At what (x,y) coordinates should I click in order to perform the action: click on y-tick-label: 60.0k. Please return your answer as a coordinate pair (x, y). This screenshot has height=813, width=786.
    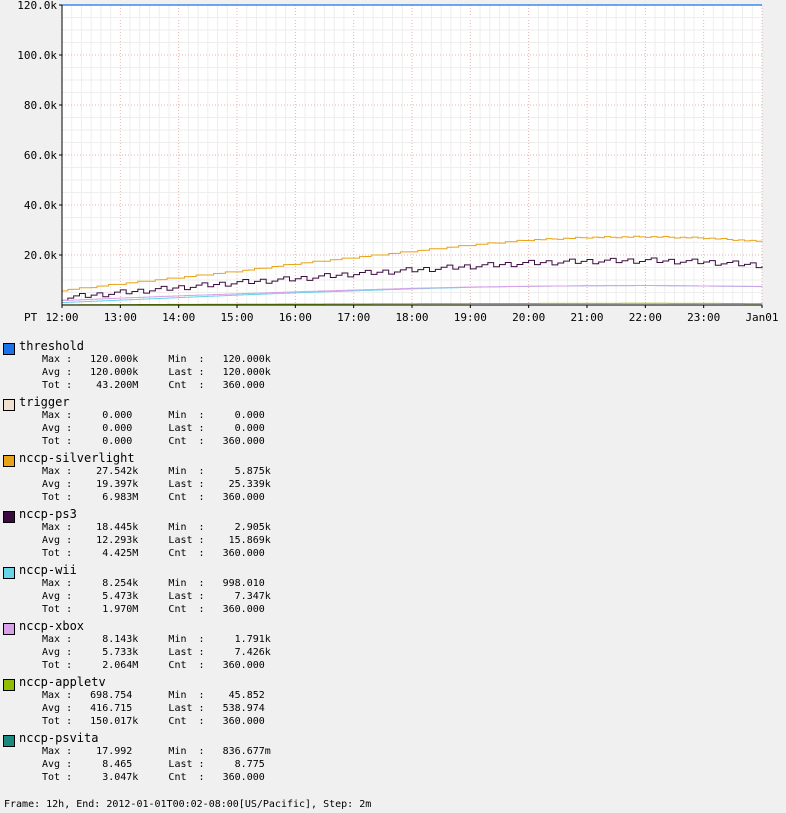
    Looking at the image, I should click on (40, 155).